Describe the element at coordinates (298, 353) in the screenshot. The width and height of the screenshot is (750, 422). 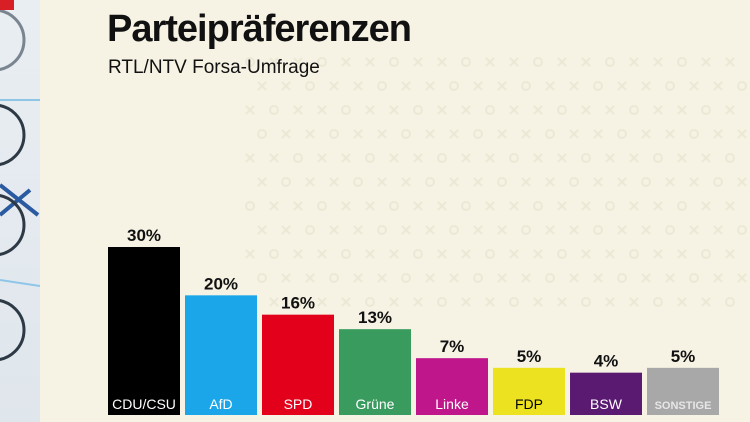
I see `bar-spd` at that location.